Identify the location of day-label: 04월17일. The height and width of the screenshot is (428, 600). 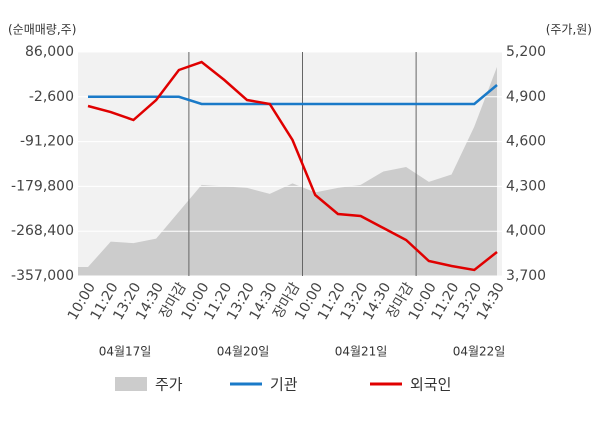
(125, 352).